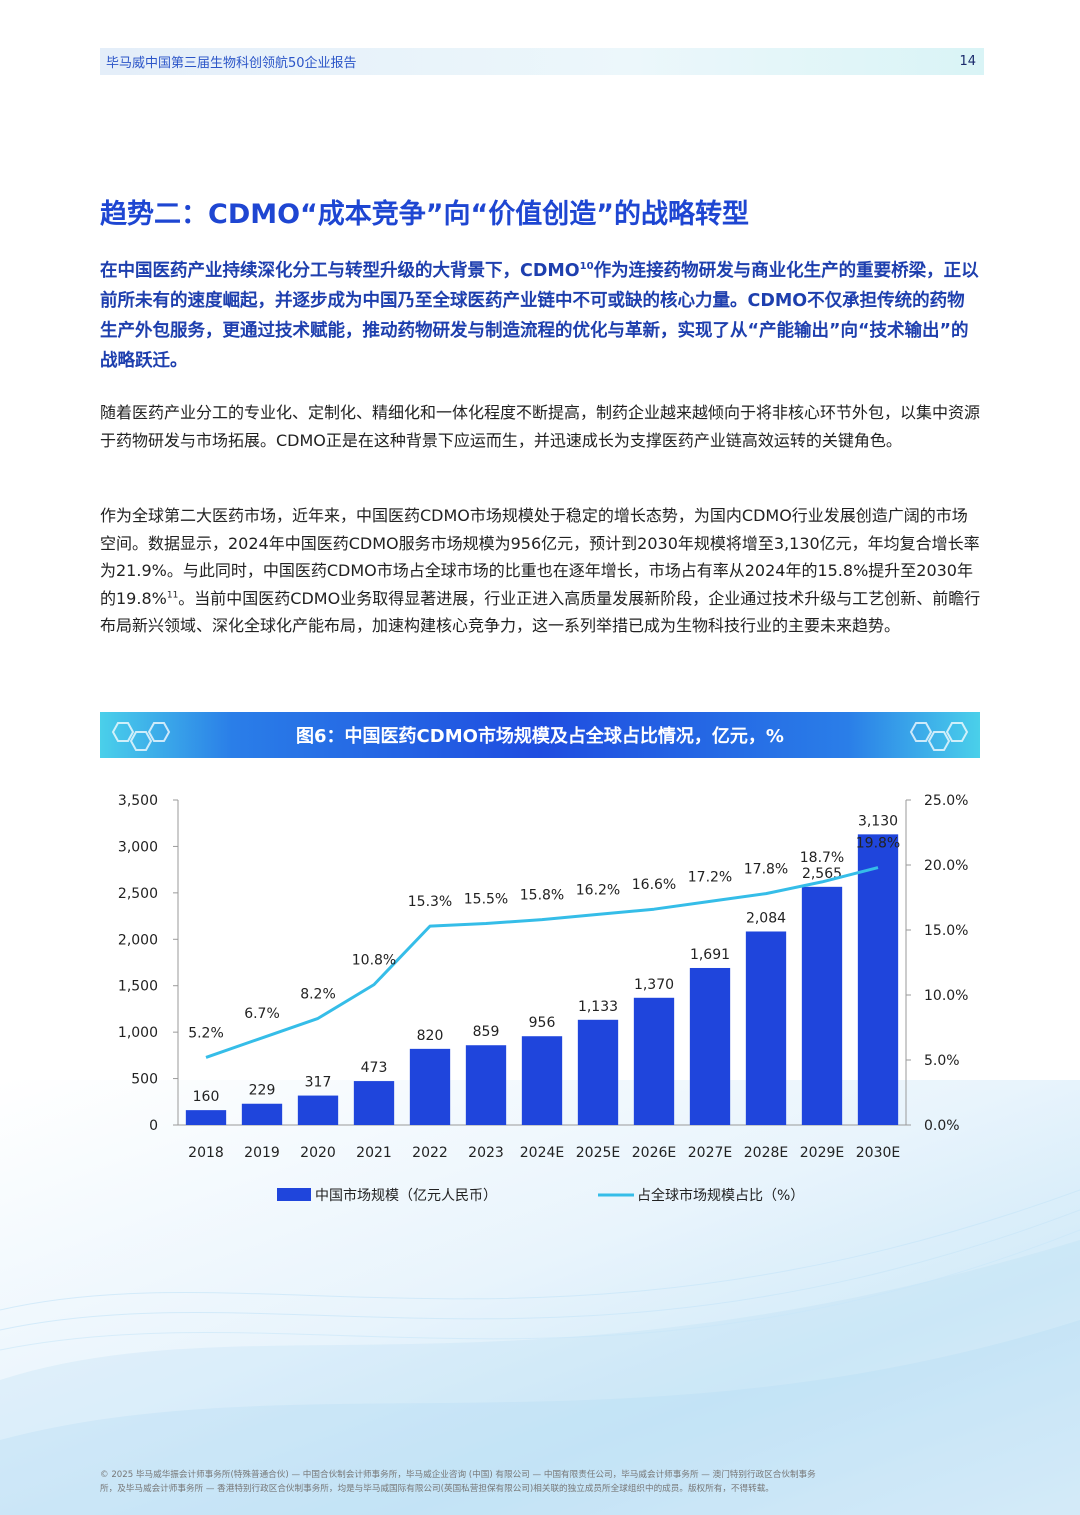  What do you see at coordinates (946, 866) in the screenshot?
I see `right-axis-tick-label: 20.0%` at bounding box center [946, 866].